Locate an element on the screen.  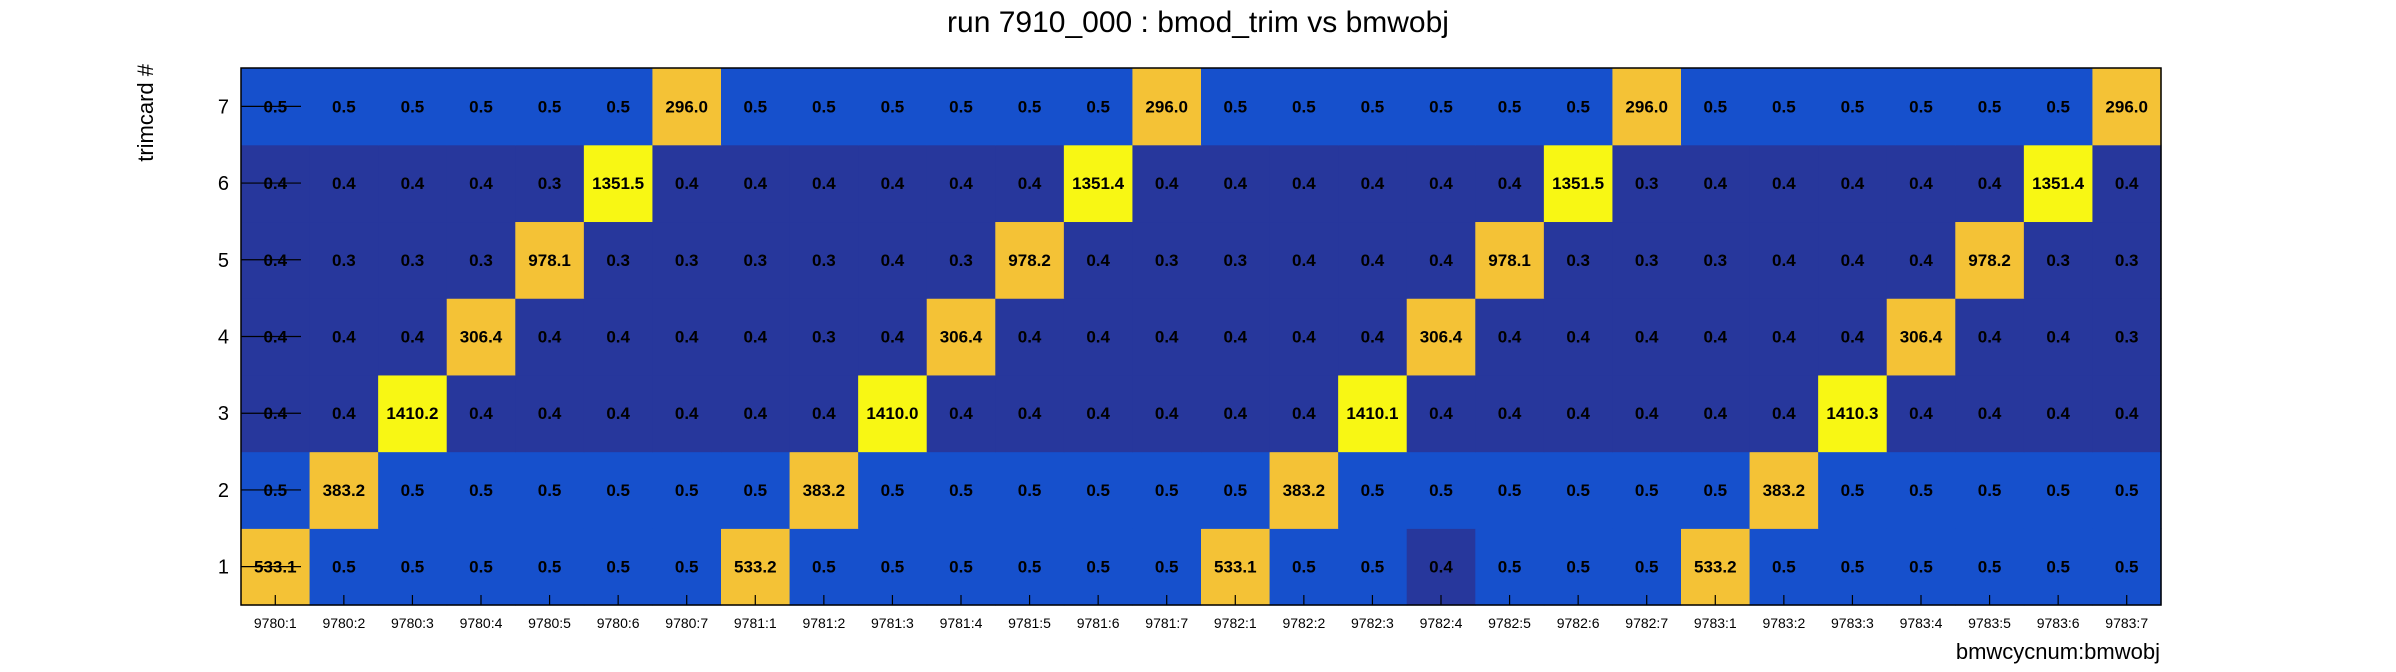
x-tick-label: 9780:3 is located at coordinates (412, 623).